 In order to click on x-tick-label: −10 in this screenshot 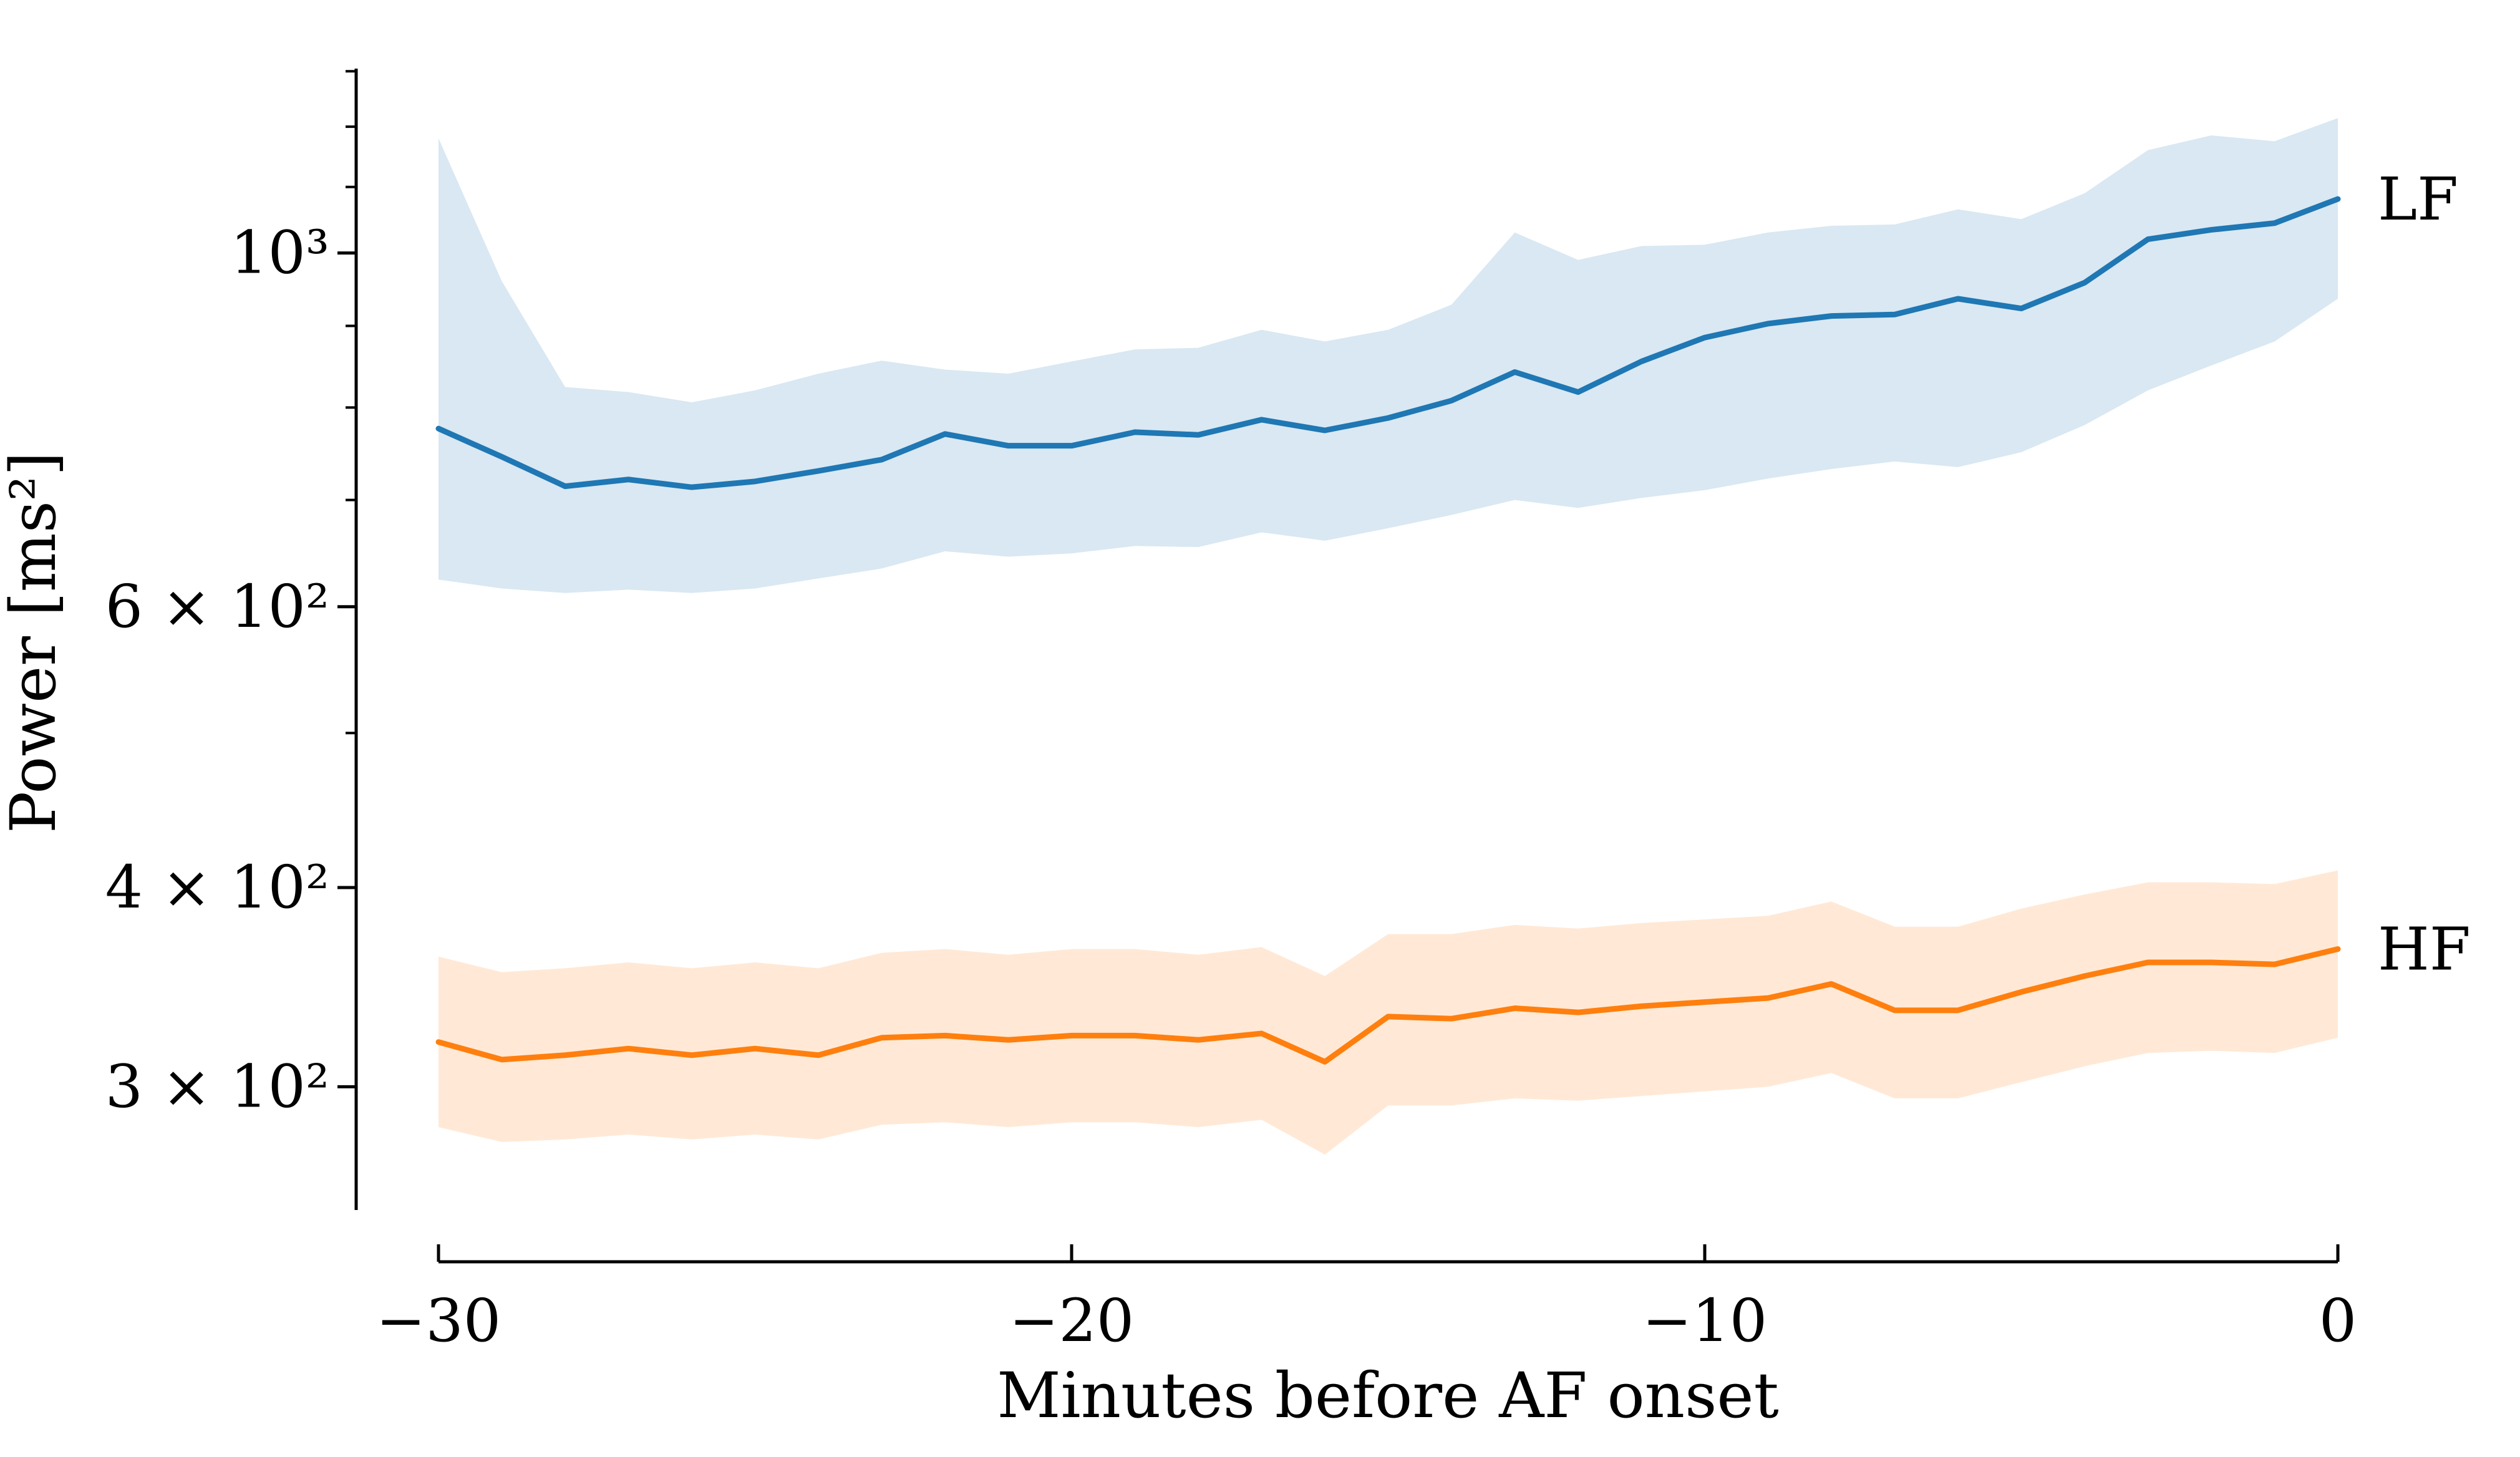, I will do `click(1705, 1321)`.